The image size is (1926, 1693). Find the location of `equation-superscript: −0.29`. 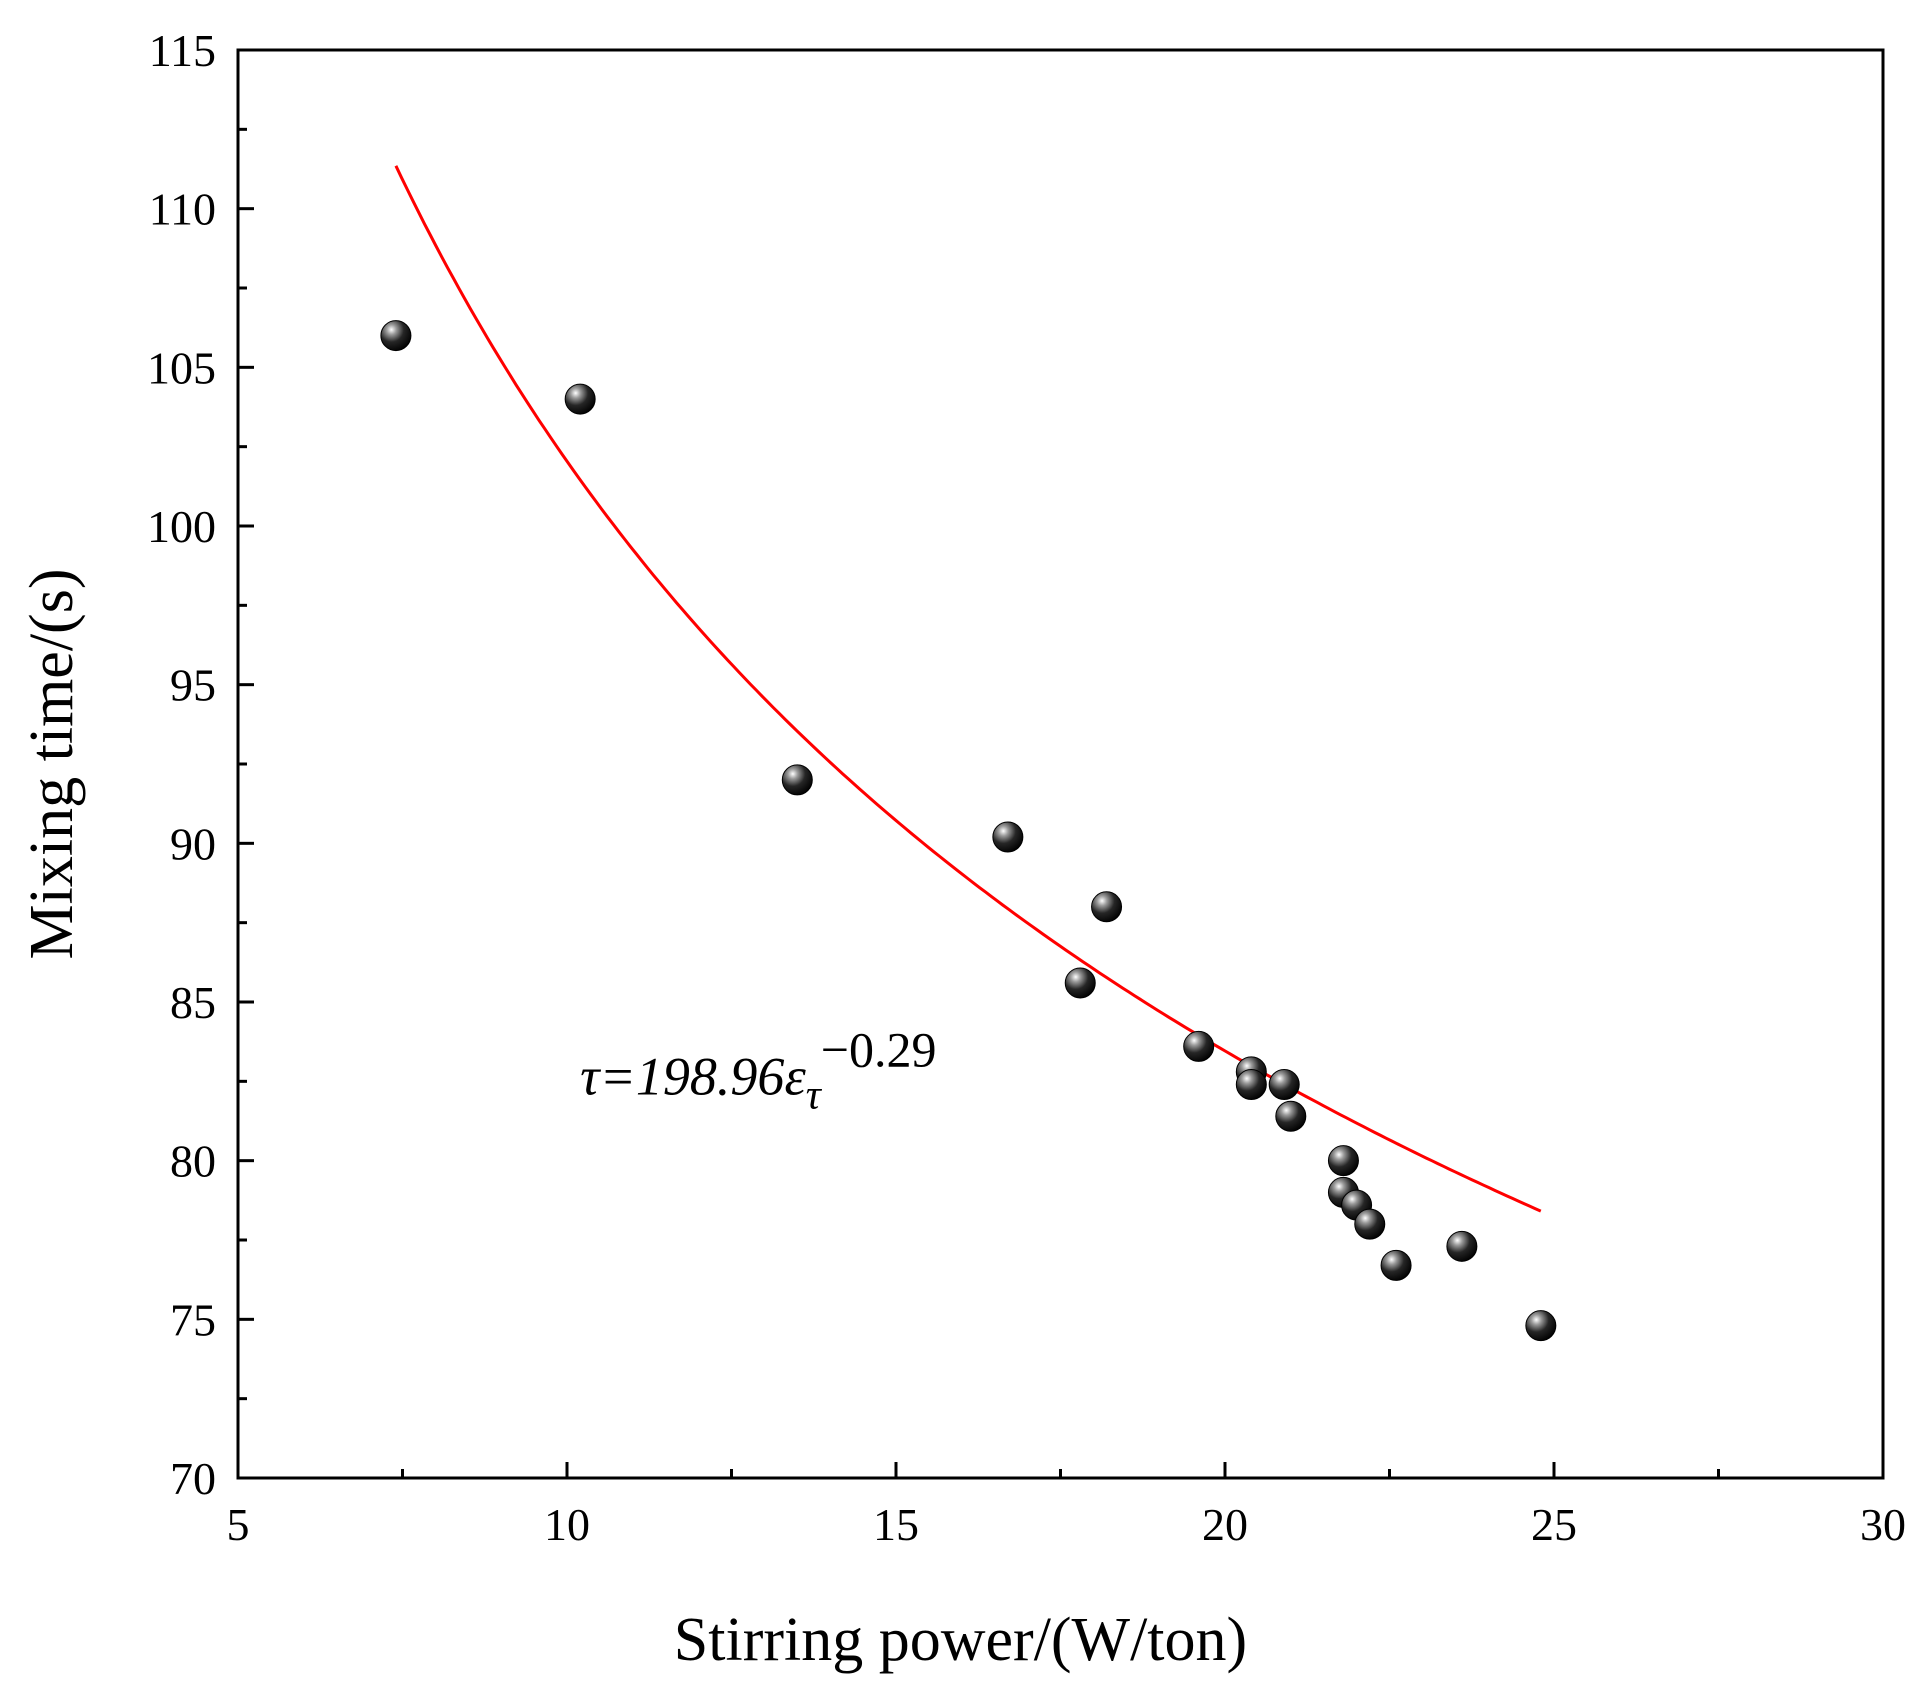

equation-superscript: −0.29 is located at coordinates (879, 1050).